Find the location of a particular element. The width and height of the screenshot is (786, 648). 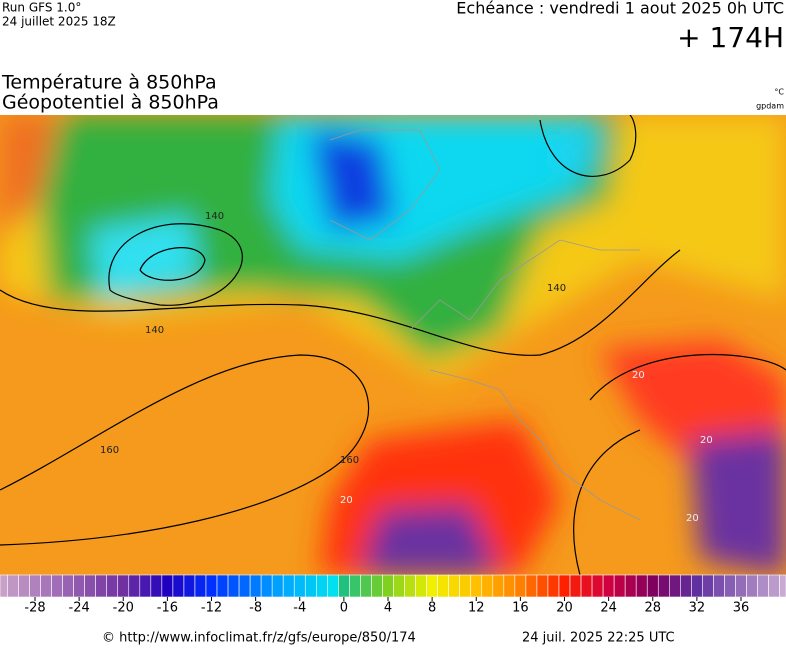

colorbar-tick-label: 20 is located at coordinates (564, 608).